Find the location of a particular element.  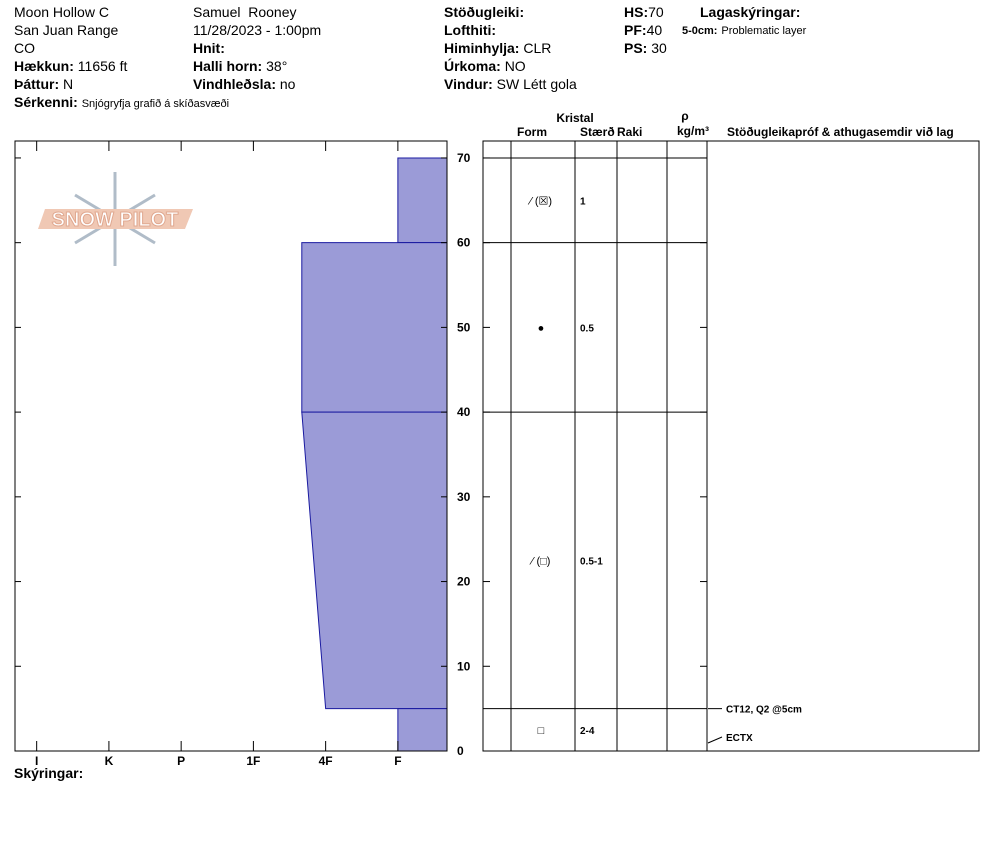

range: San Juan Range is located at coordinates (66, 30).